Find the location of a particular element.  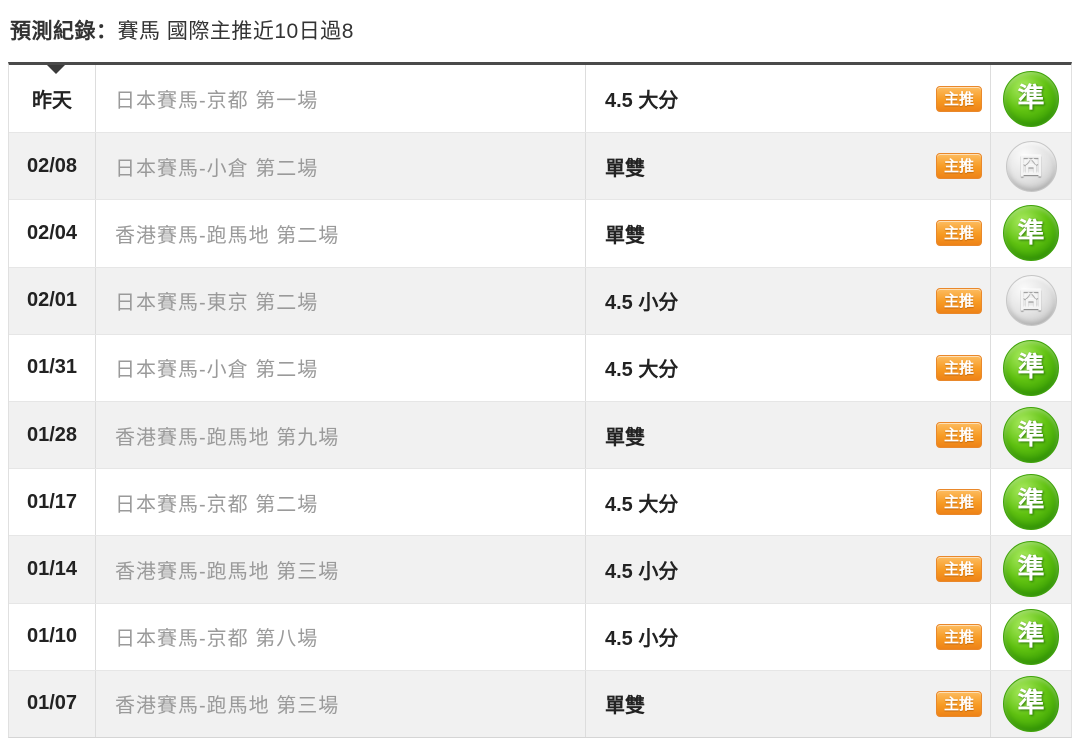

page-title-value: 賽馬 國際主推近10日過8 is located at coordinates (235, 31).